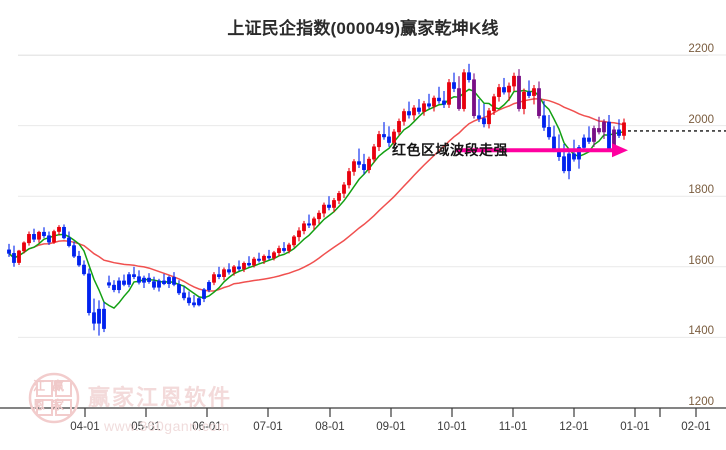  Describe the element at coordinates (57, 405) in the screenshot. I see `seal-char-3: 家` at that location.